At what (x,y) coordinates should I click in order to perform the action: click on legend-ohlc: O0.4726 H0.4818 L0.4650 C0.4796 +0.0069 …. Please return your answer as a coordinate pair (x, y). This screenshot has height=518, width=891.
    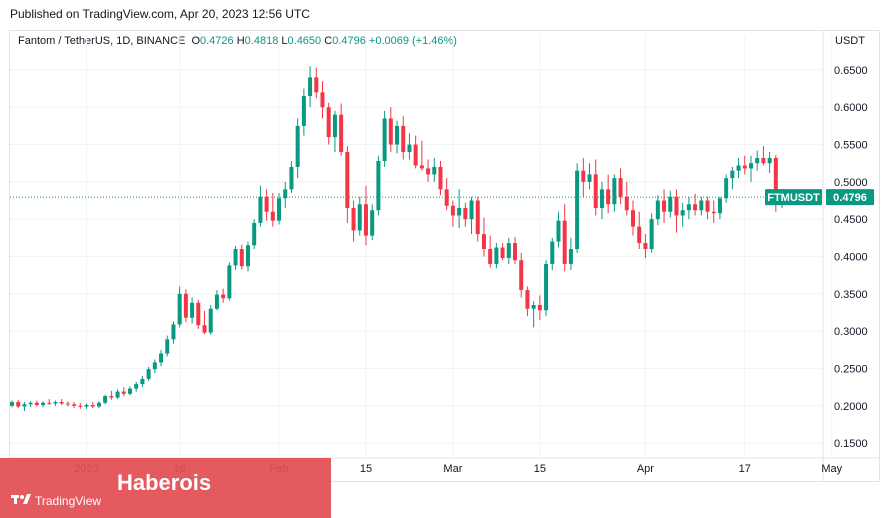
    Looking at the image, I should click on (324, 41).